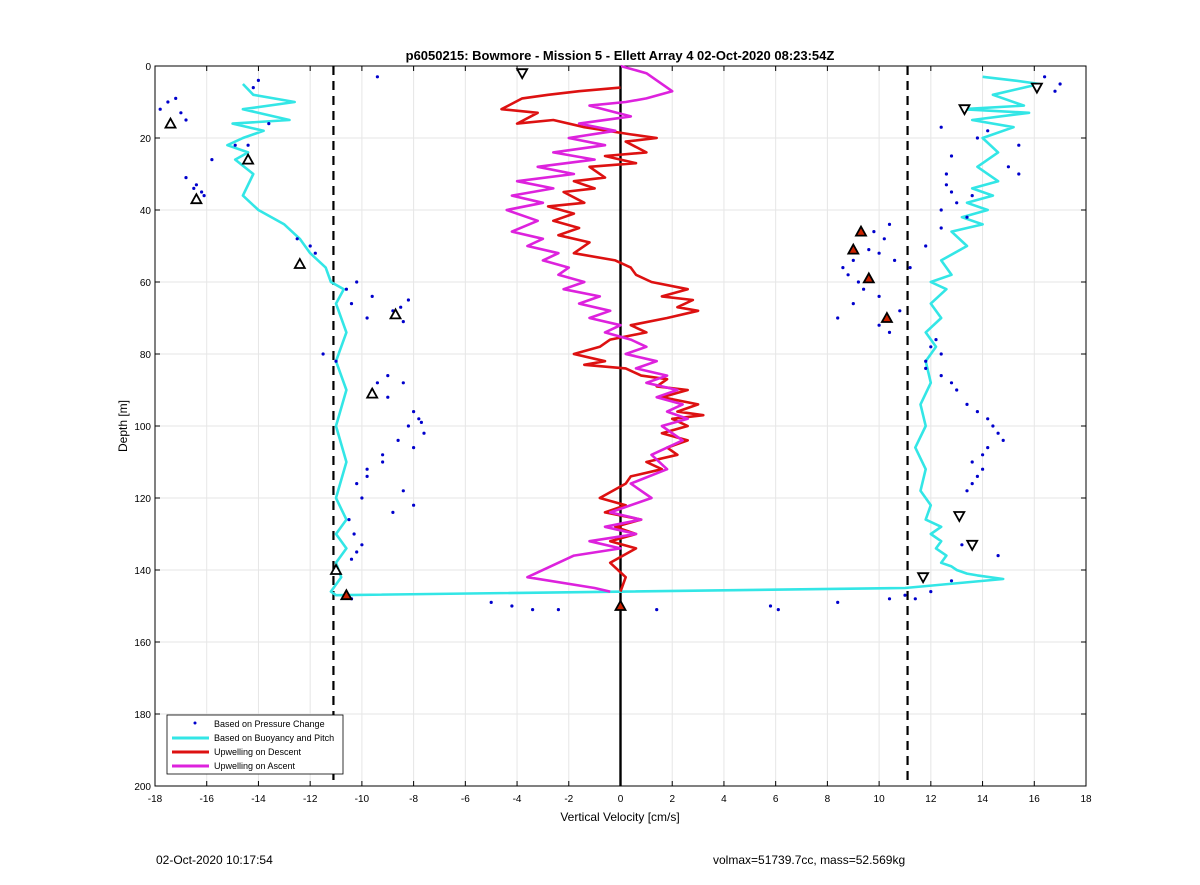 Image resolution: width=1200 pixels, height=885 pixels. What do you see at coordinates (621, 799) in the screenshot?
I see `x-tick-label: 0` at bounding box center [621, 799].